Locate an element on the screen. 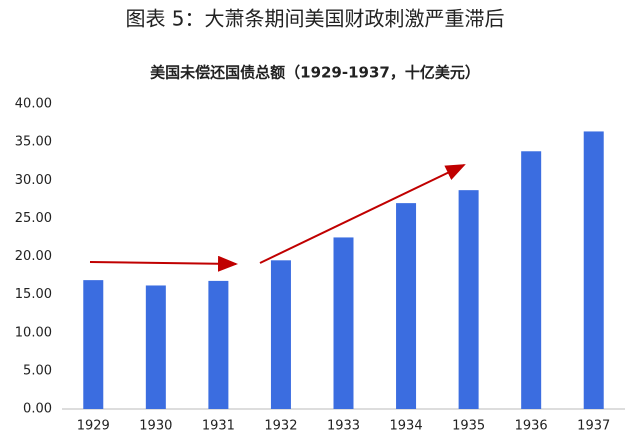  x-tick-label: 1932 is located at coordinates (280, 426).